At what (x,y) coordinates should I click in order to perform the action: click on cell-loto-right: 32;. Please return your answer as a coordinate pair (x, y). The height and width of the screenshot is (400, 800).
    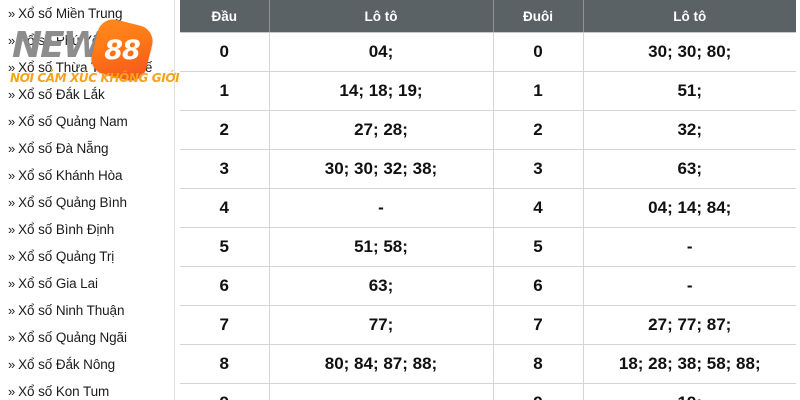
    Looking at the image, I should click on (689, 130).